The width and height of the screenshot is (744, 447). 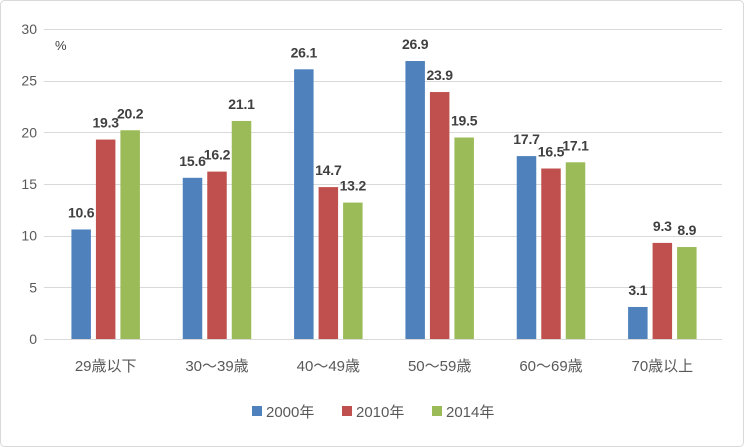 I want to click on data-label-series-2-cat-4: 23.9, so click(x=439, y=75).